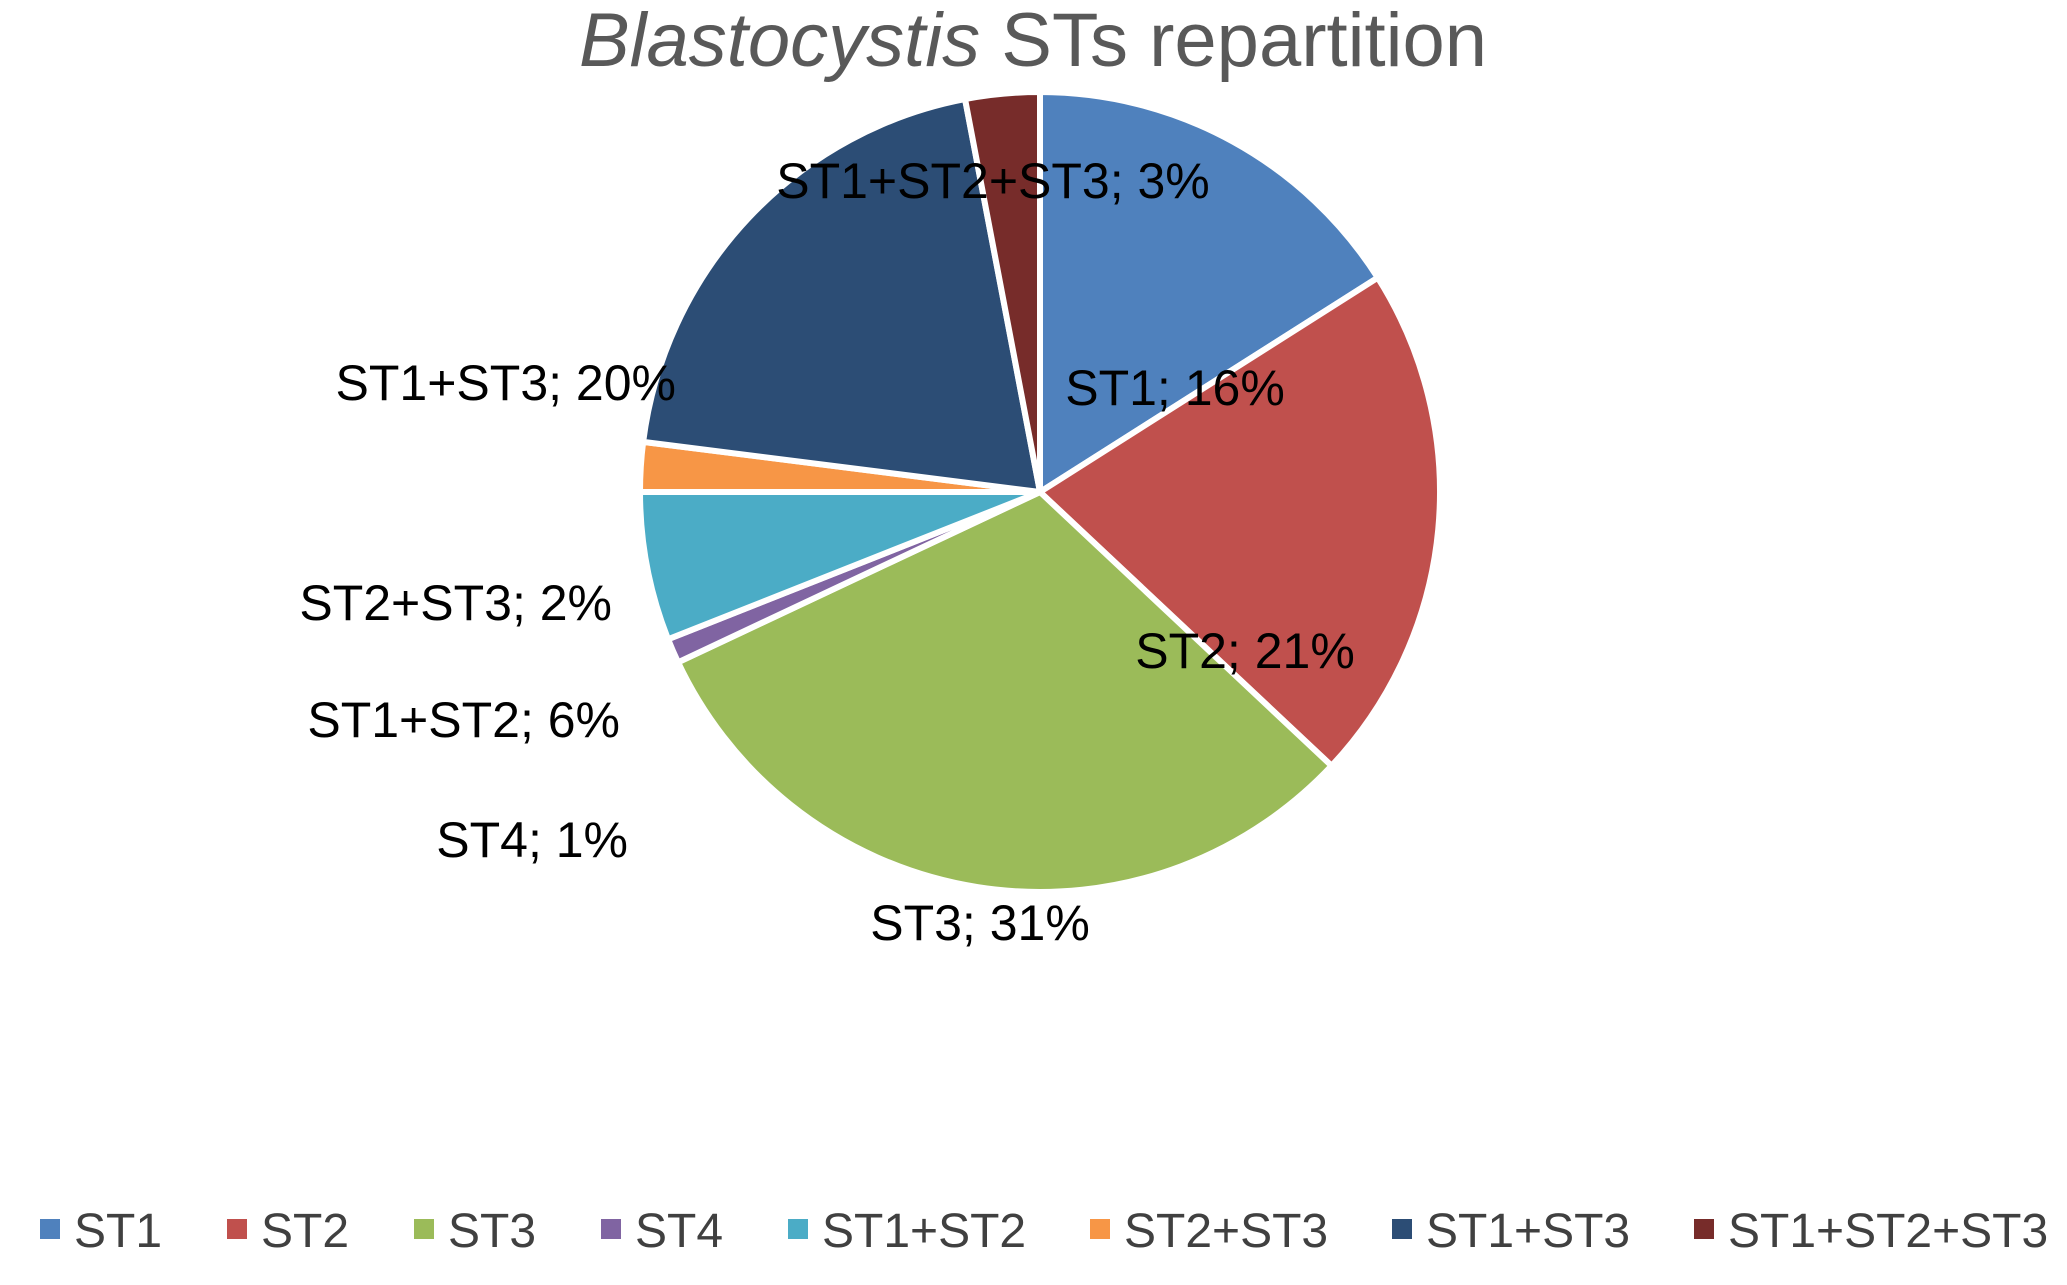 This screenshot has width=2067, height=1285. Describe the element at coordinates (980, 923) in the screenshot. I see `slice-label-st3: ST3; 31%` at that location.